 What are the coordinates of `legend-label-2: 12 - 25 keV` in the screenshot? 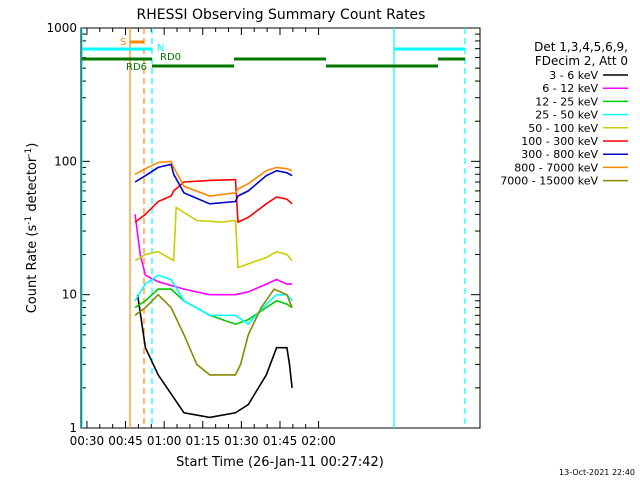 It's located at (566, 101).